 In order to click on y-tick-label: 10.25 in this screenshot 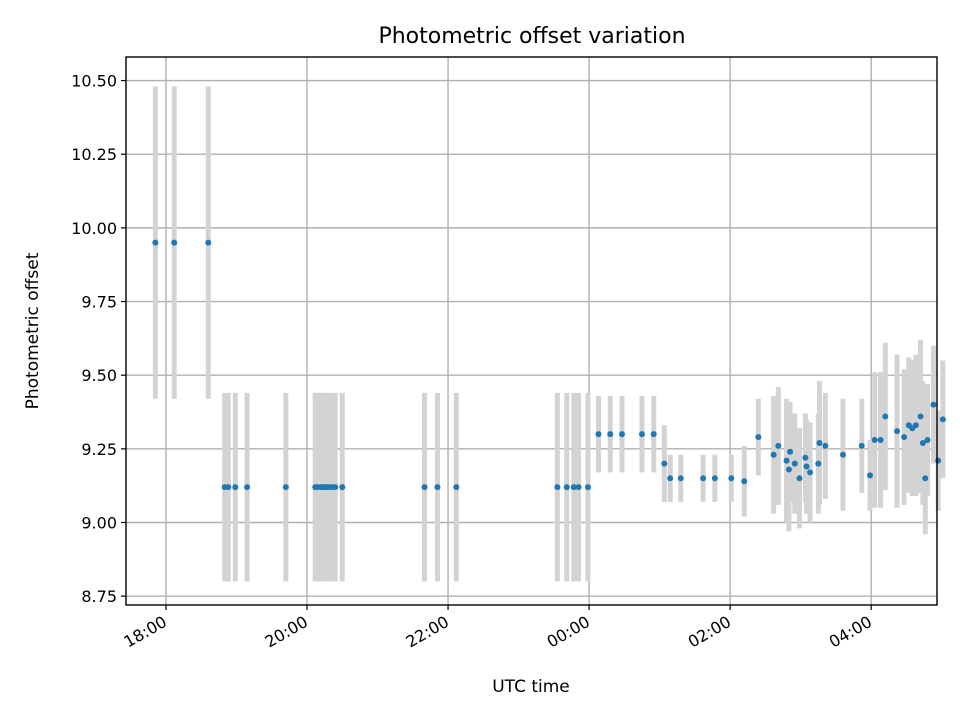, I will do `click(94, 154)`.